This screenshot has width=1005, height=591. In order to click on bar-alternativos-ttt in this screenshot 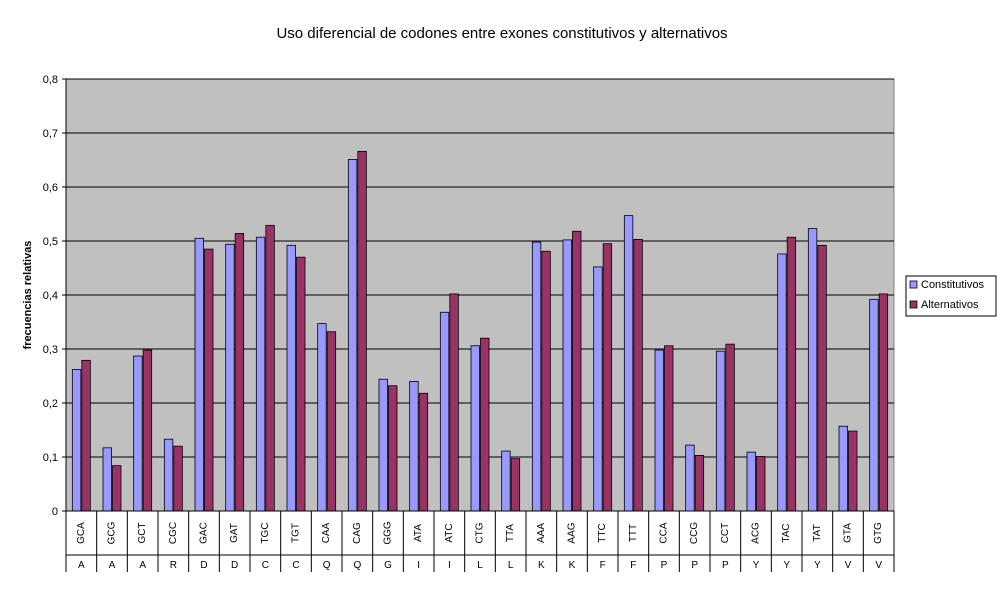, I will do `click(638, 375)`.